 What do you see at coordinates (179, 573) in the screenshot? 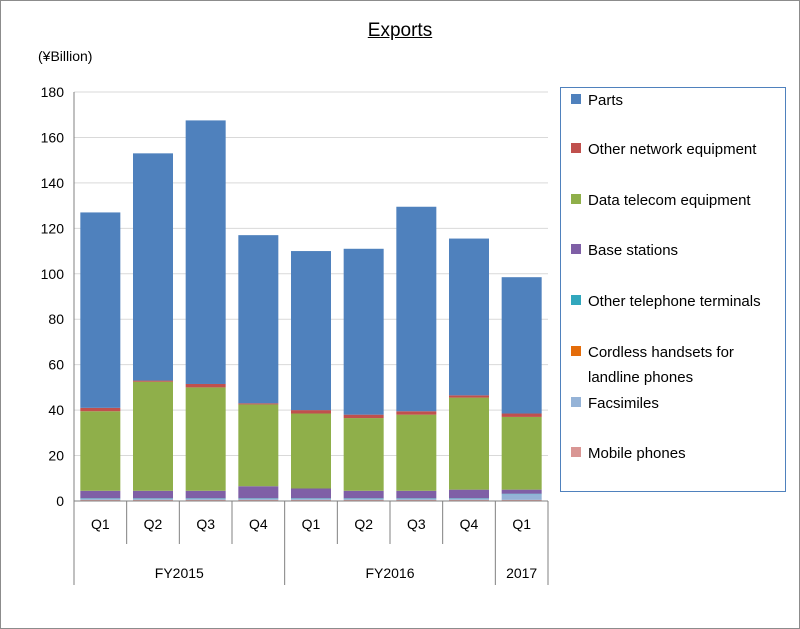
I see `group-label: FY2015` at bounding box center [179, 573].